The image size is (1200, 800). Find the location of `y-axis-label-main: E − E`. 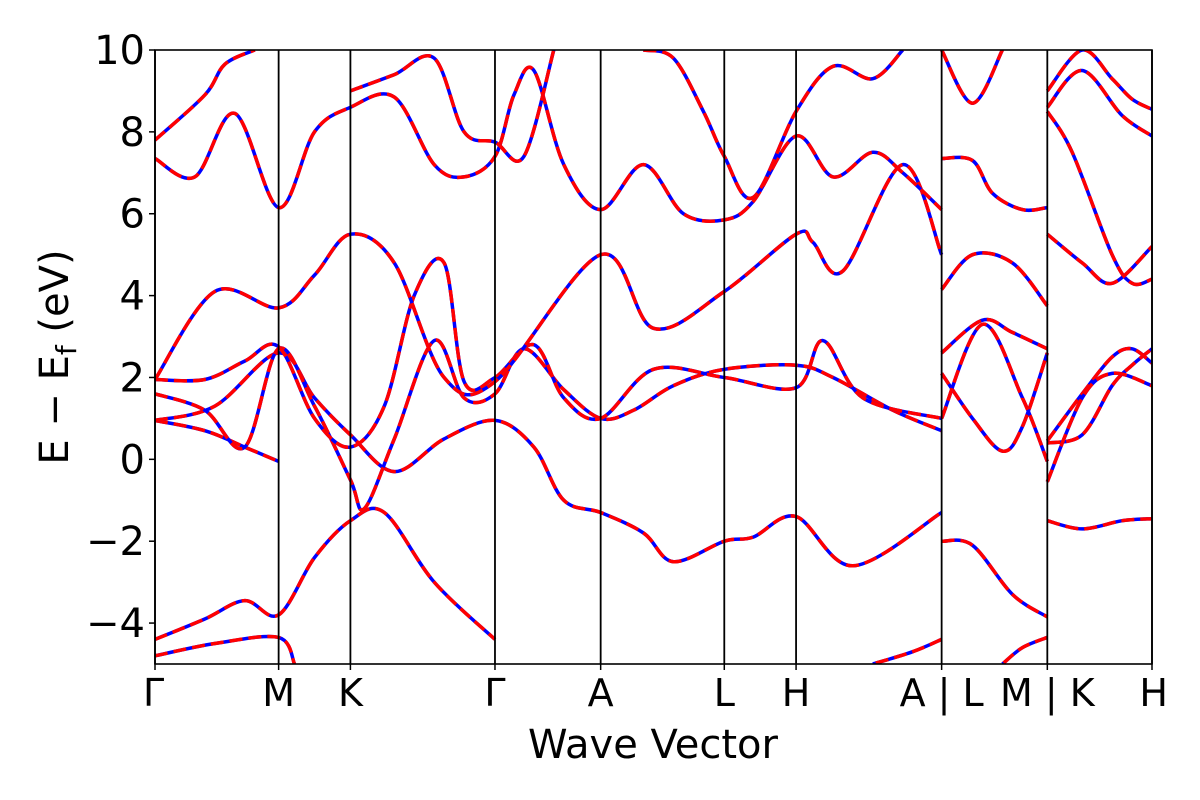

y-axis-label-main: E − E is located at coordinates (55, 410).